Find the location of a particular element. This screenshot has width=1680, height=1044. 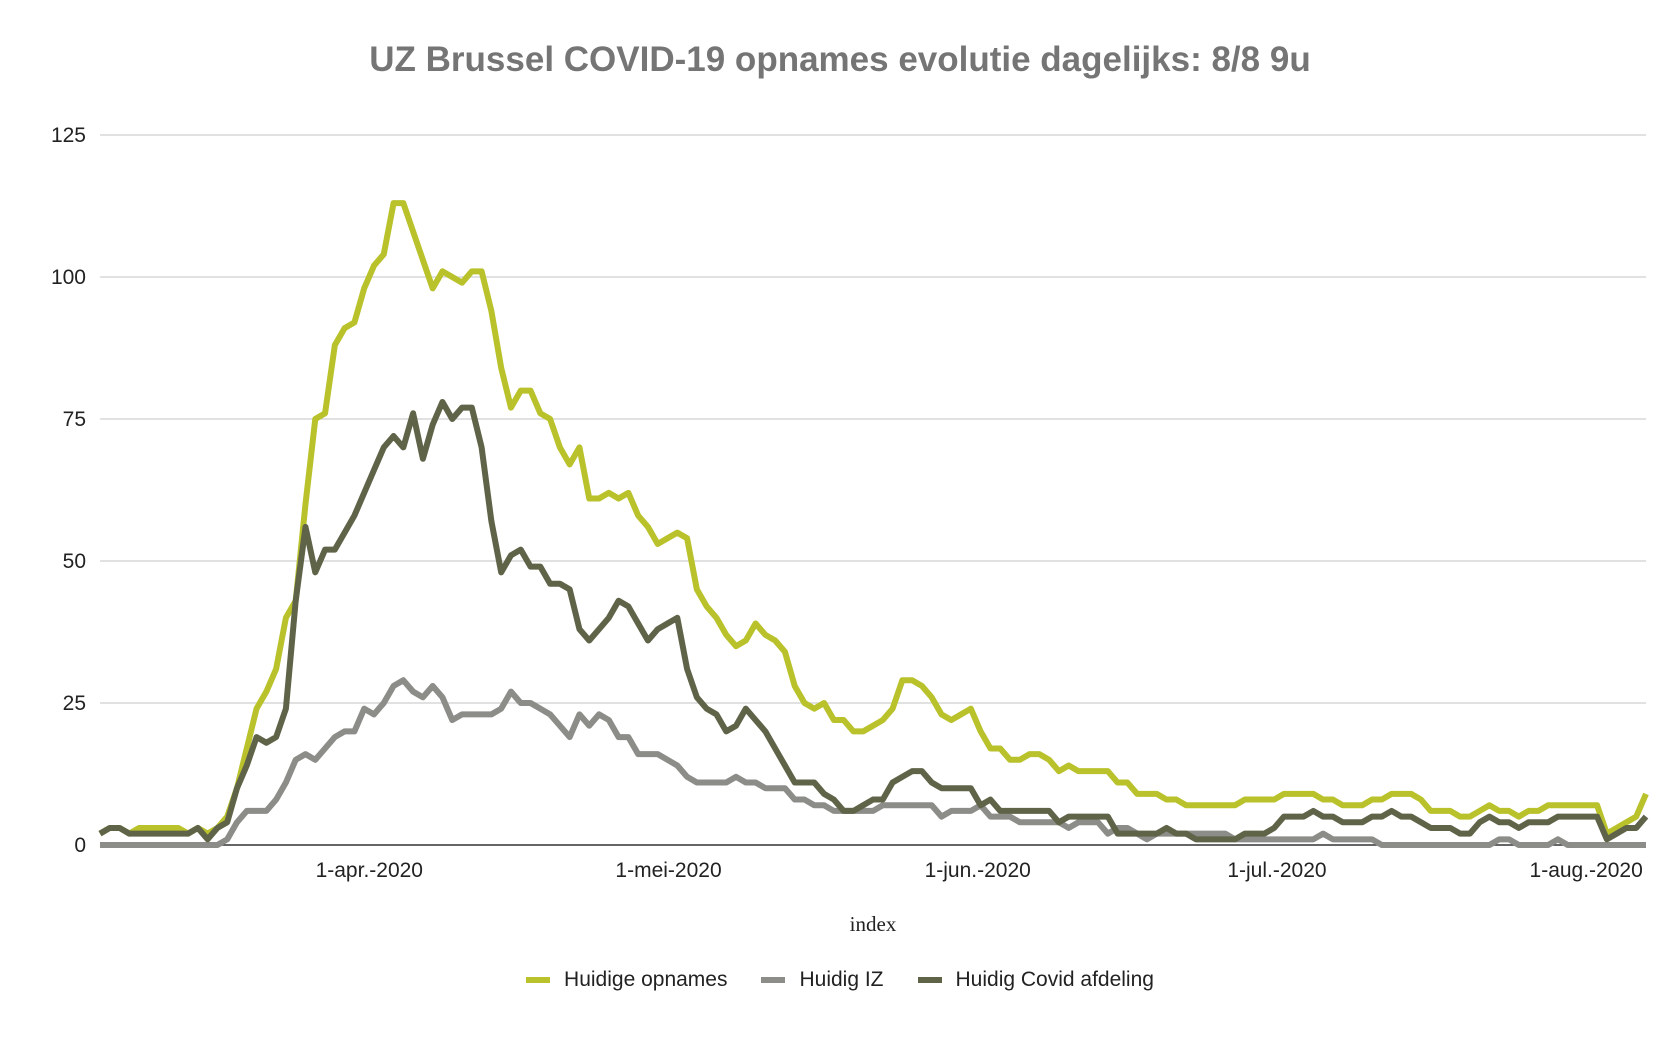

legend-label: Huidig IZ is located at coordinates (841, 979).